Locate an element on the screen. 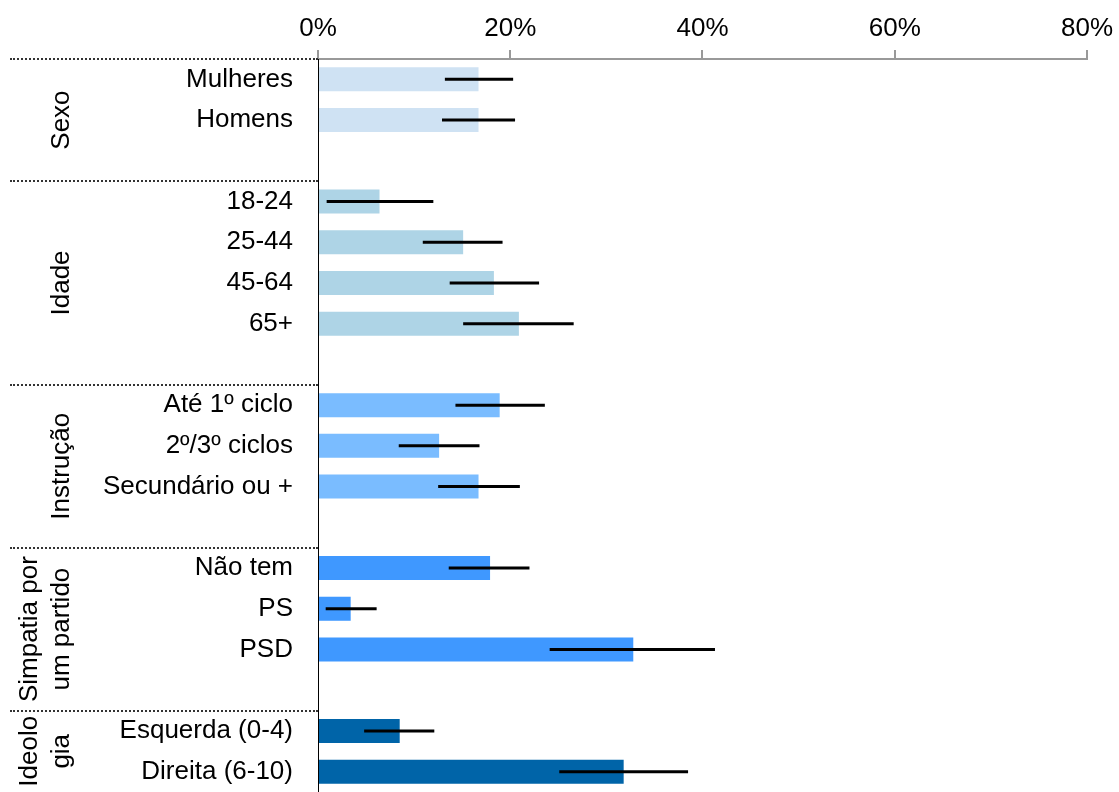  y-tick-label: Homens is located at coordinates (244, 118).